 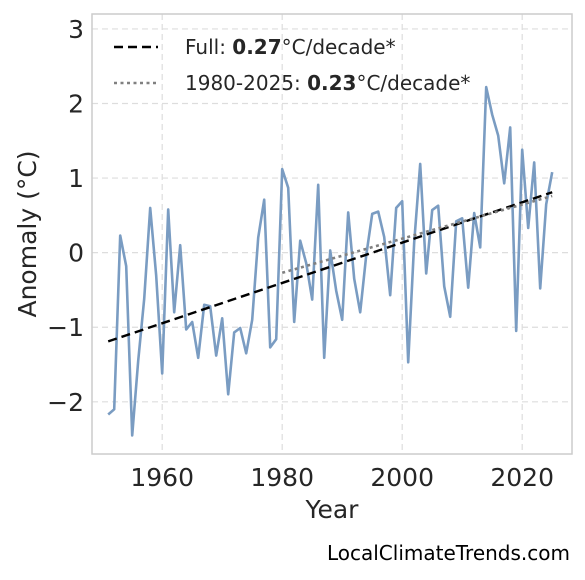 What do you see at coordinates (332, 509) in the screenshot?
I see `x-axis-label: Year` at bounding box center [332, 509].